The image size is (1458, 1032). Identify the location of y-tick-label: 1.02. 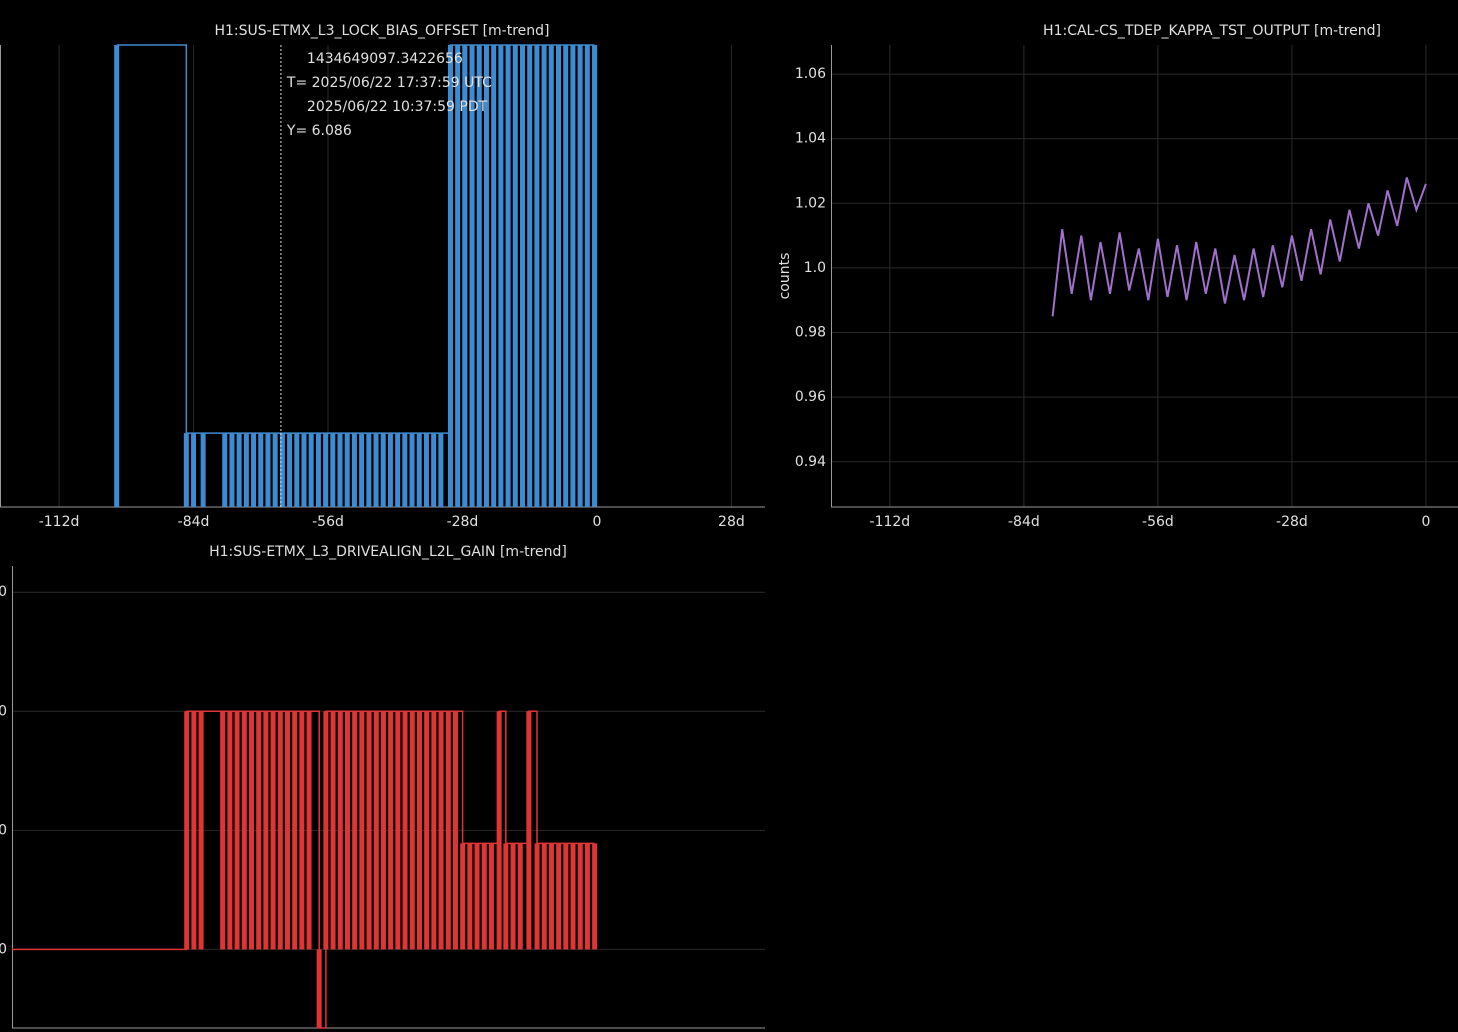
(810, 203).